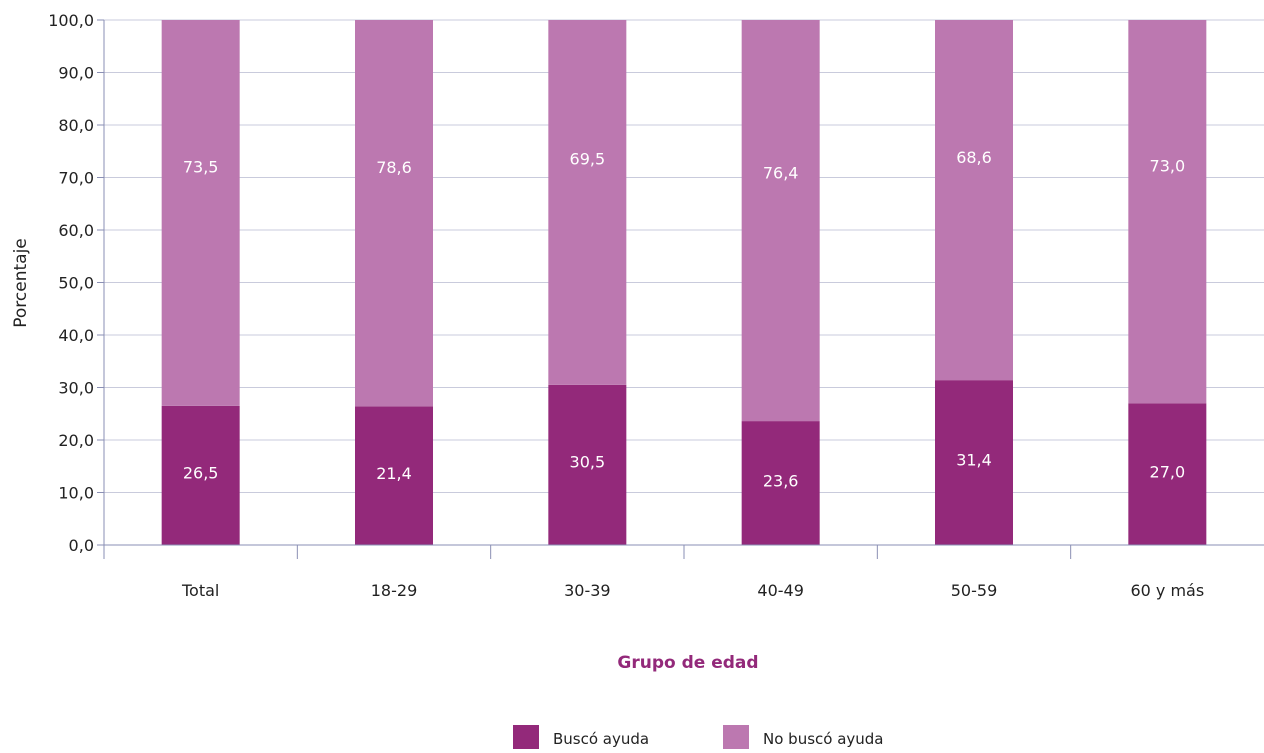 The height and width of the screenshot is (753, 1264). I want to click on x-tick-label: 50-59, so click(974, 590).